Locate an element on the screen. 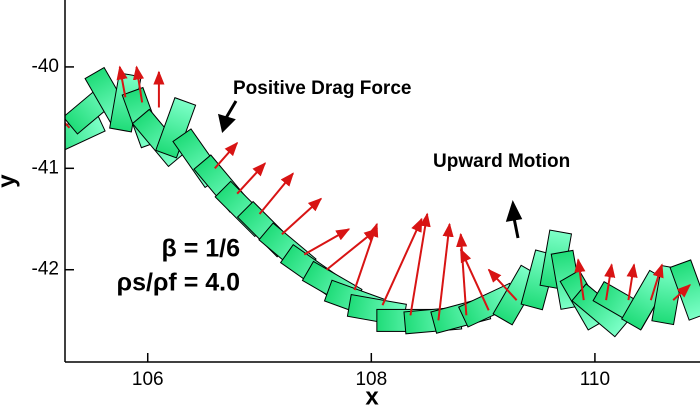  y-axis-label: y is located at coordinates (10, 181).